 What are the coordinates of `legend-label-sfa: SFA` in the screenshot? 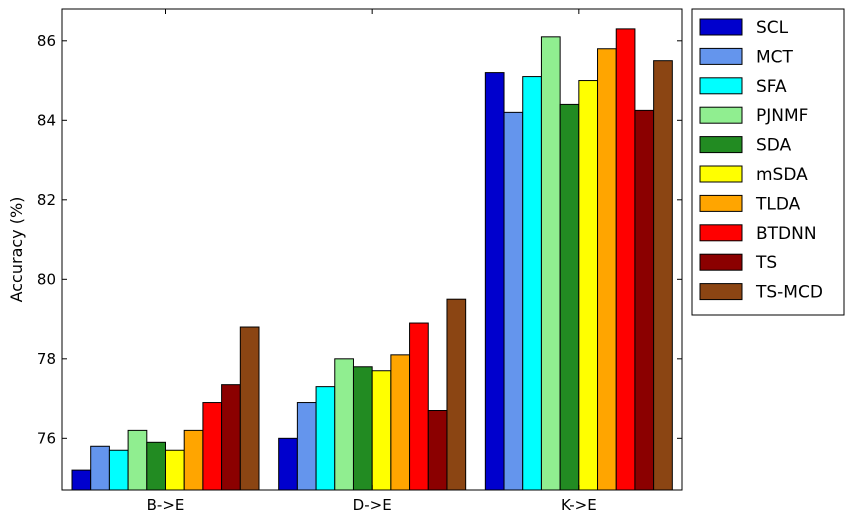 It's located at (771, 87).